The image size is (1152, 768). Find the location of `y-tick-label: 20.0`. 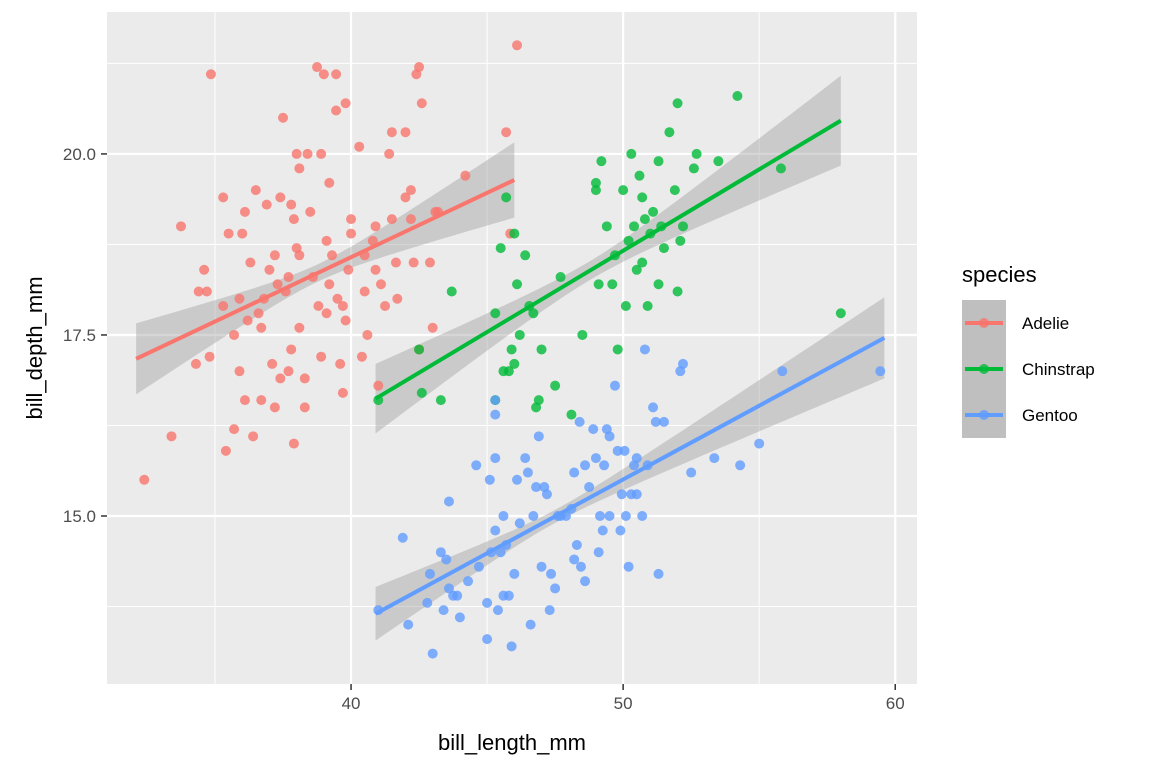

y-tick-label: 20.0 is located at coordinates (79, 154).